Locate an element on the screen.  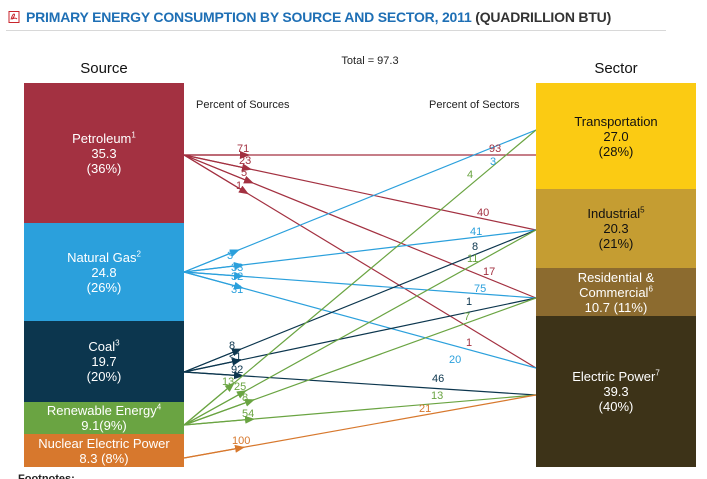
flow-natural-gas-to-electric-power-arrow is located at coordinates (213, 280).